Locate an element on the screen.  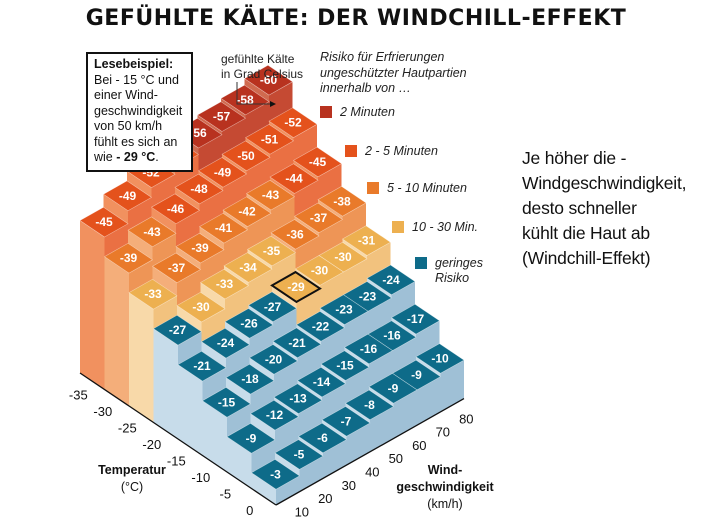
explanation-line: kühlt die Haut ab is located at coordinates (586, 233).